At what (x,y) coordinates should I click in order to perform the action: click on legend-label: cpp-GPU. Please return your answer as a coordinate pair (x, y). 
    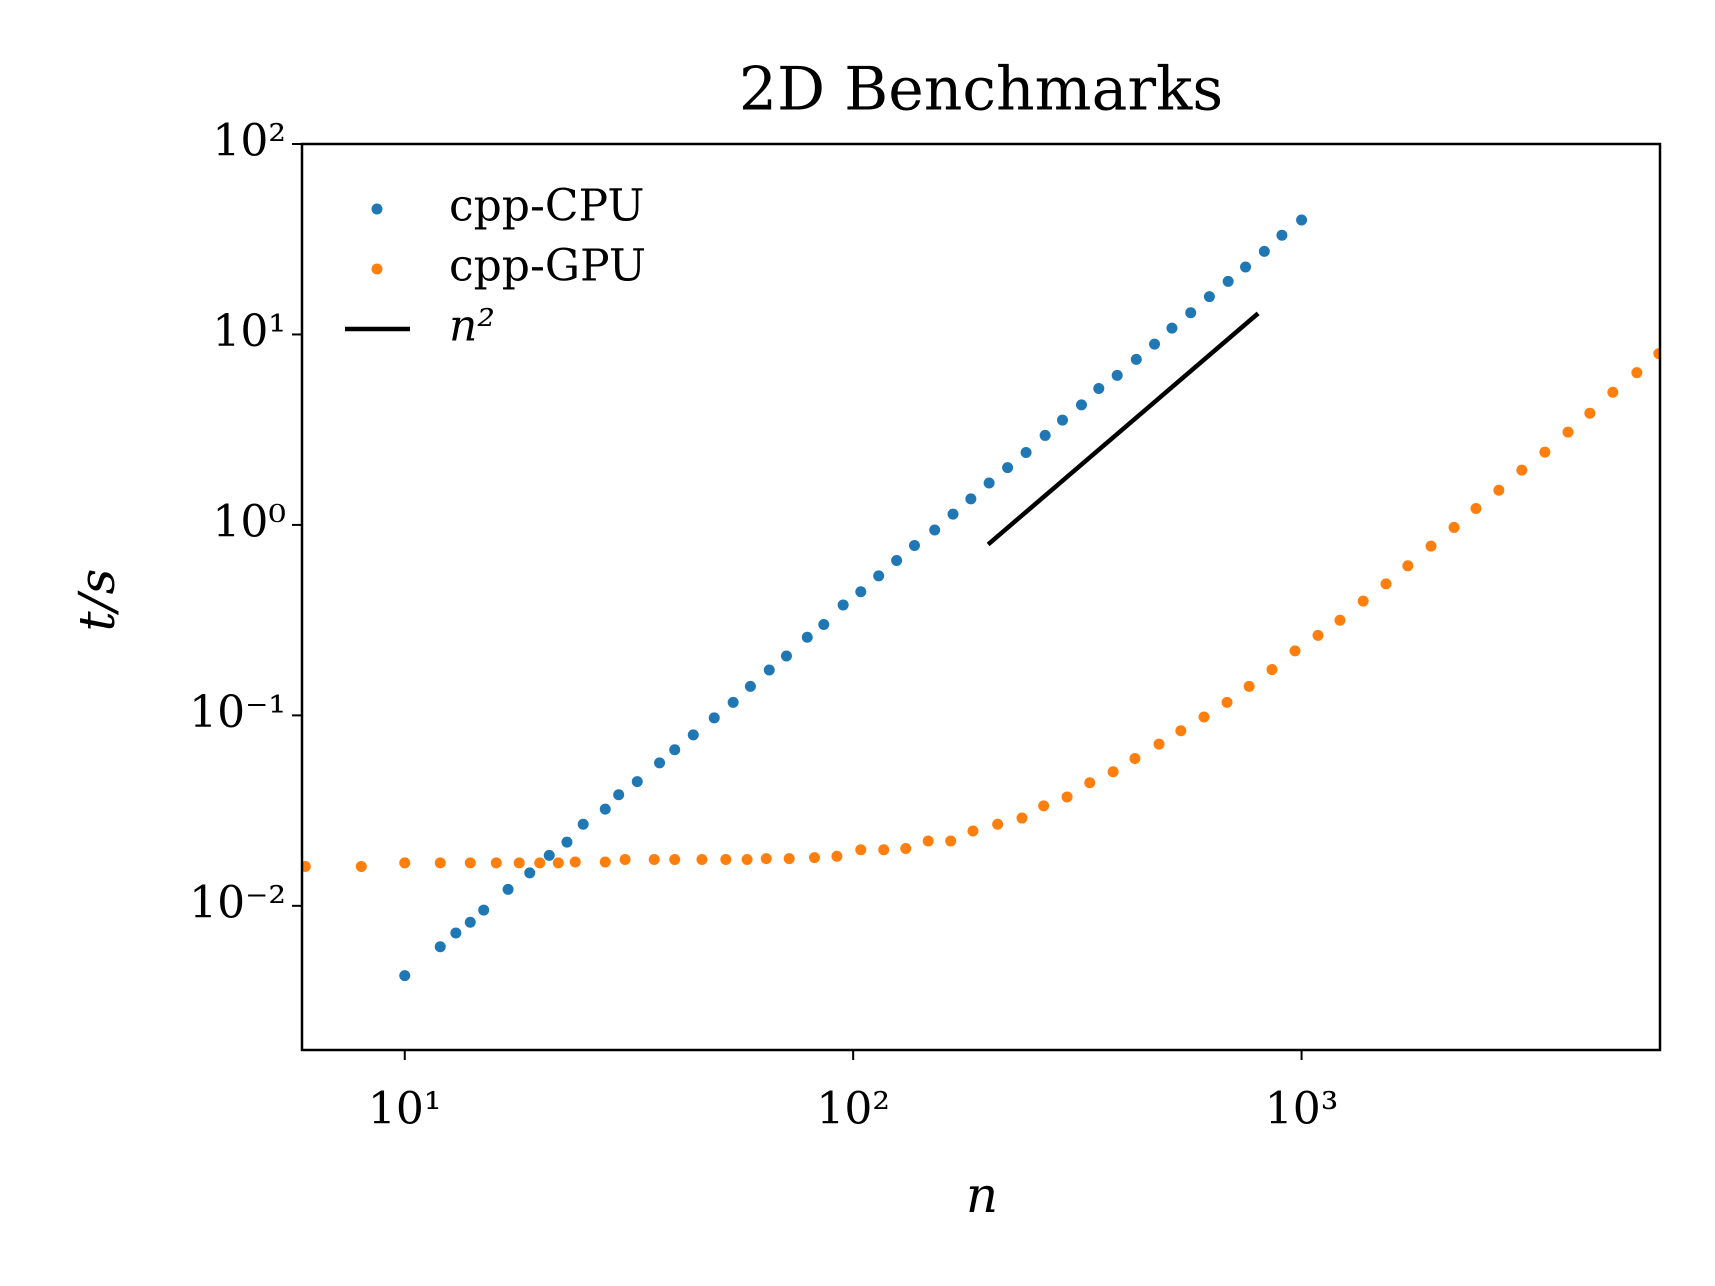
    Looking at the image, I should click on (547, 266).